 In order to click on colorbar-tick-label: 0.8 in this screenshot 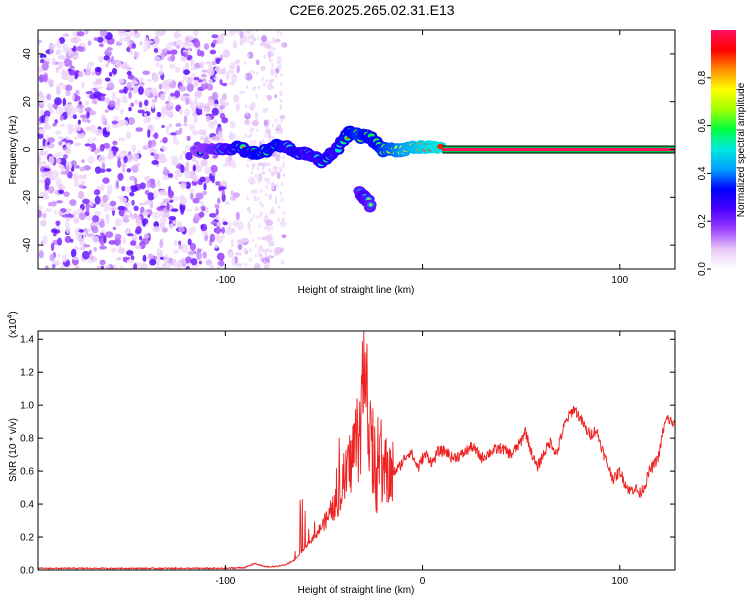, I will do `click(702, 77)`.